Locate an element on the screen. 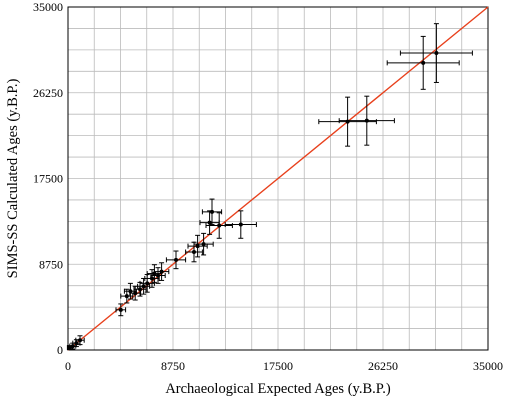 The image size is (509, 402). x-tick-label: 17500 is located at coordinates (278, 366).